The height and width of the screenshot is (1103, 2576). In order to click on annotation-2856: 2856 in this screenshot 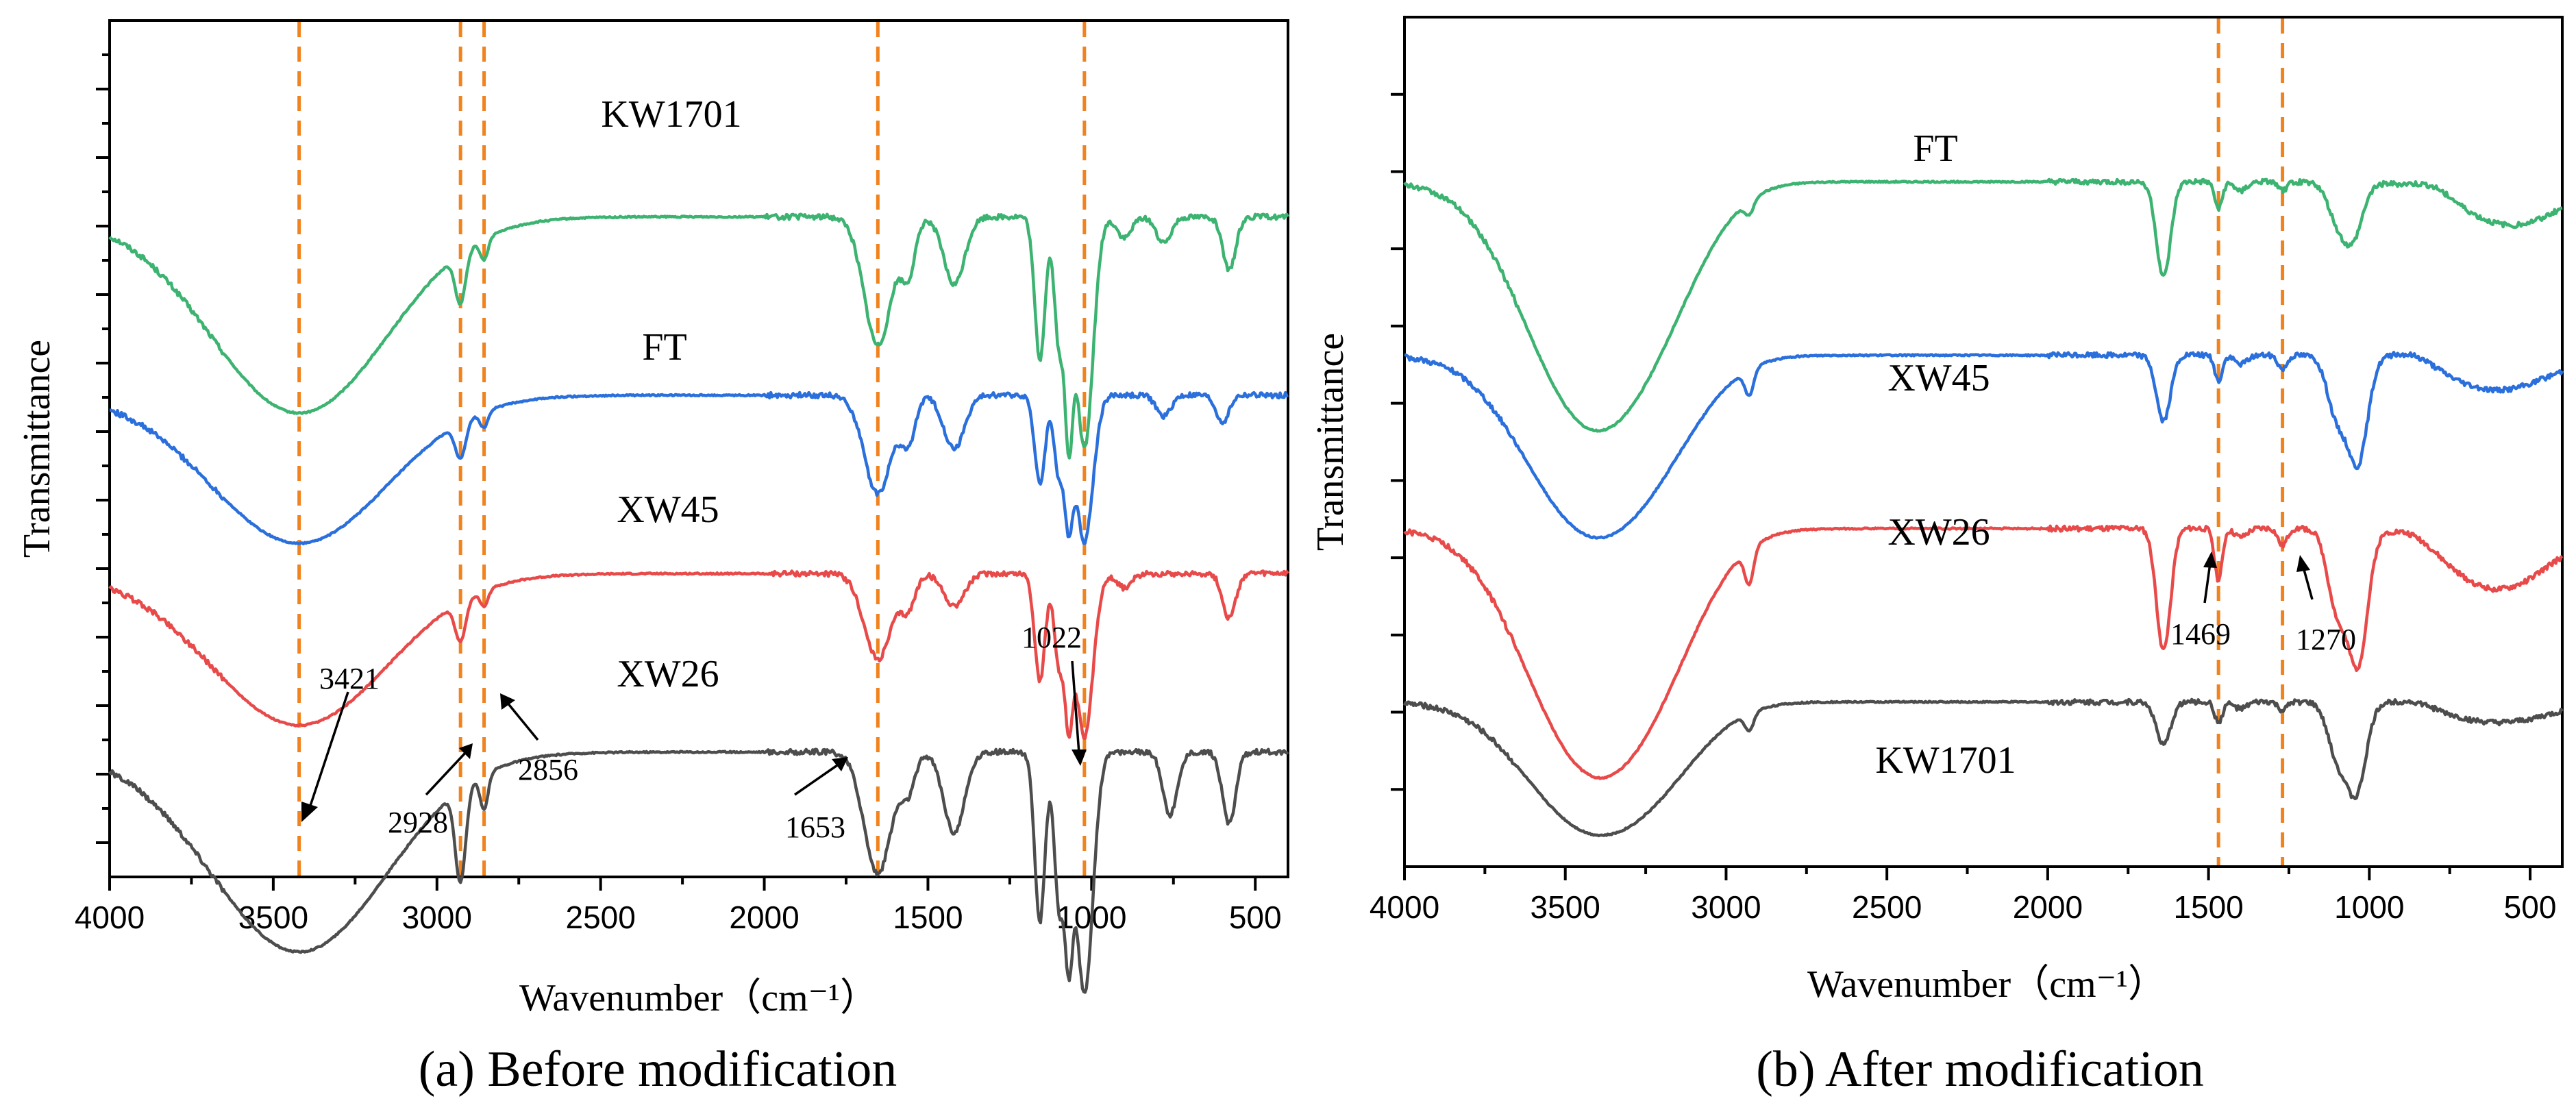, I will do `click(539, 740)`.